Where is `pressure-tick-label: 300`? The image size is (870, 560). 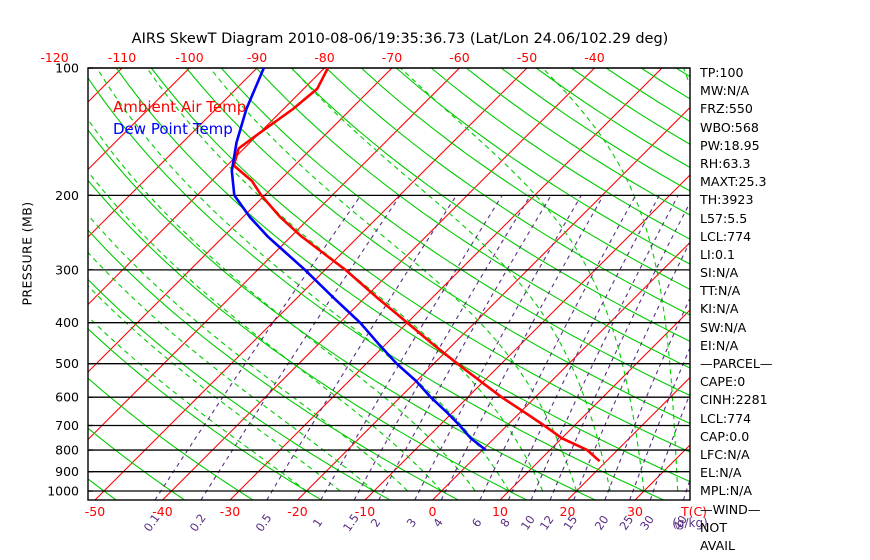 pressure-tick-label: 300 is located at coordinates (67, 269).